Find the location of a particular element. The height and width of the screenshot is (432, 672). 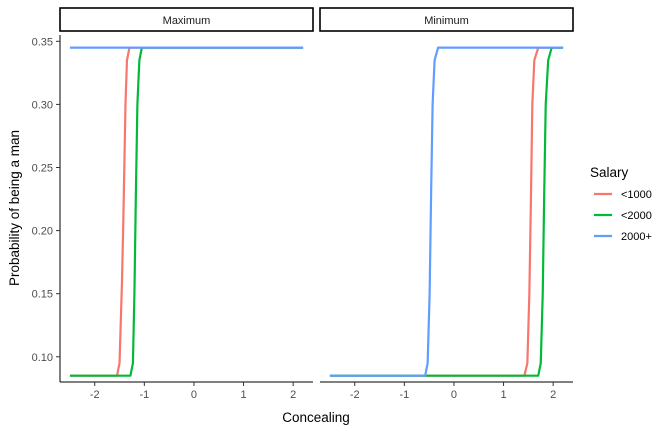

legend-entries: <1000 <2000 2000+ is located at coordinates (623, 216).